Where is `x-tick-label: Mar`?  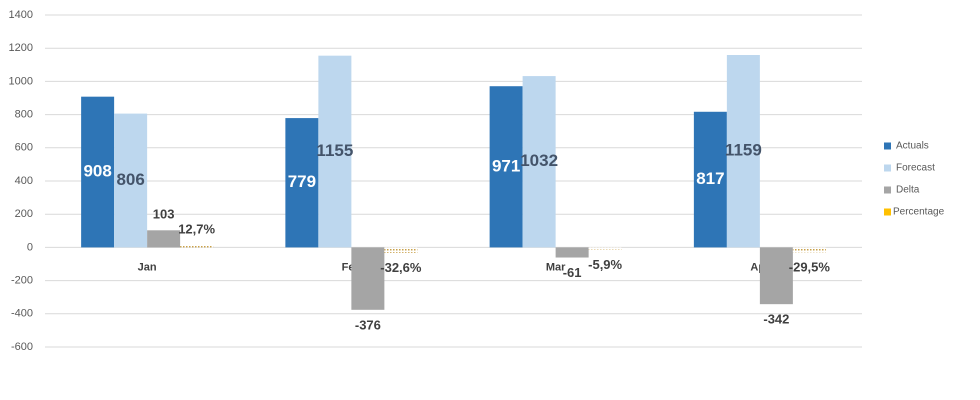 x-tick-label: Mar is located at coordinates (556, 267).